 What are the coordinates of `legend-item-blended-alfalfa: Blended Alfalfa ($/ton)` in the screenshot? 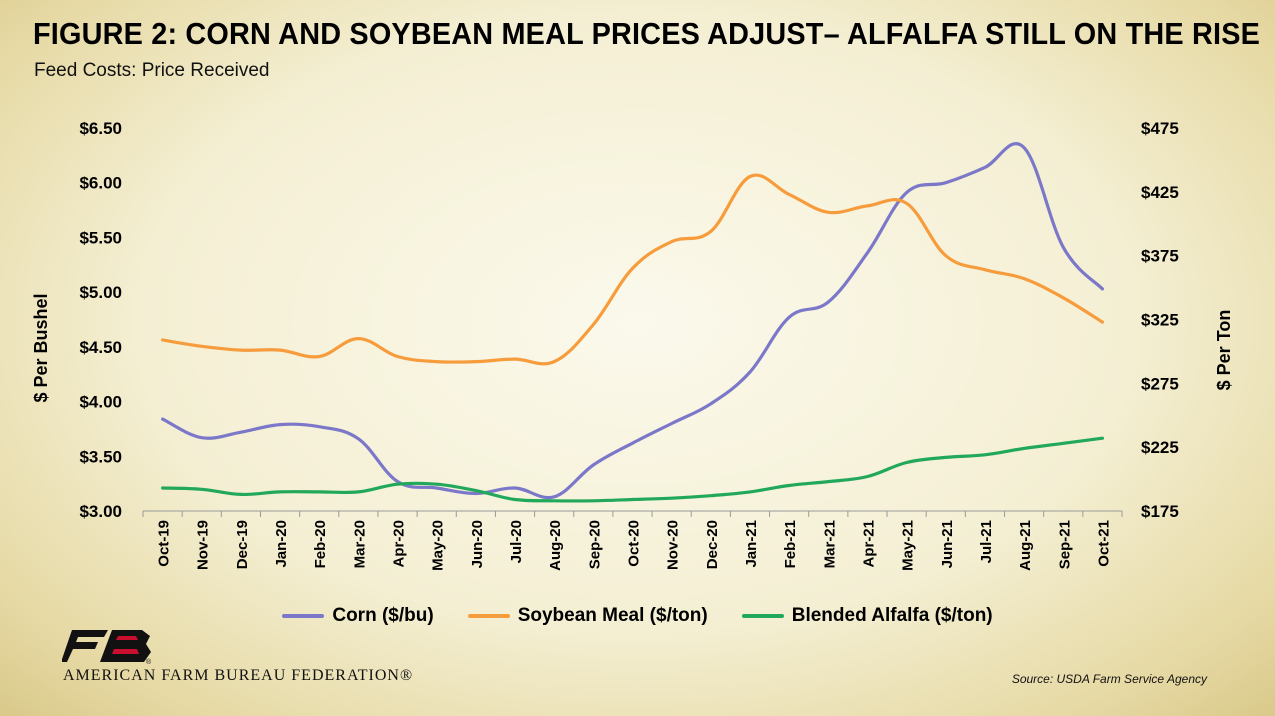 It's located at (867, 616).